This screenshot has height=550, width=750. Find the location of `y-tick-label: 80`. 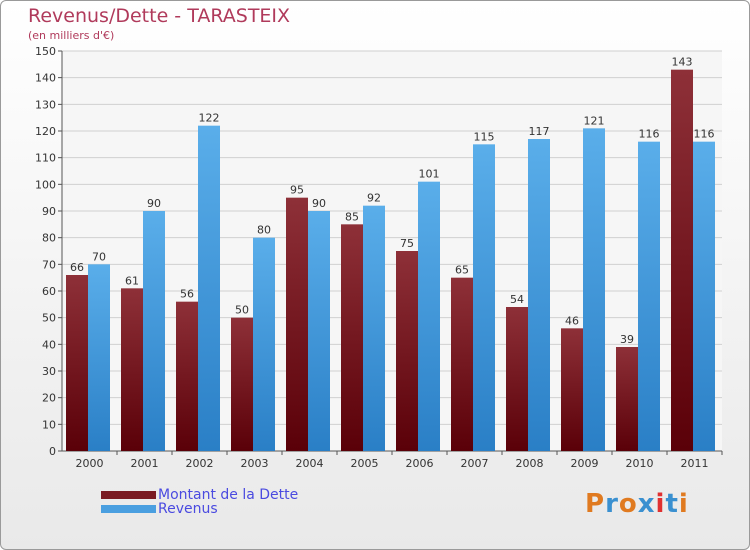

y-tick-label: 80 is located at coordinates (49, 238).